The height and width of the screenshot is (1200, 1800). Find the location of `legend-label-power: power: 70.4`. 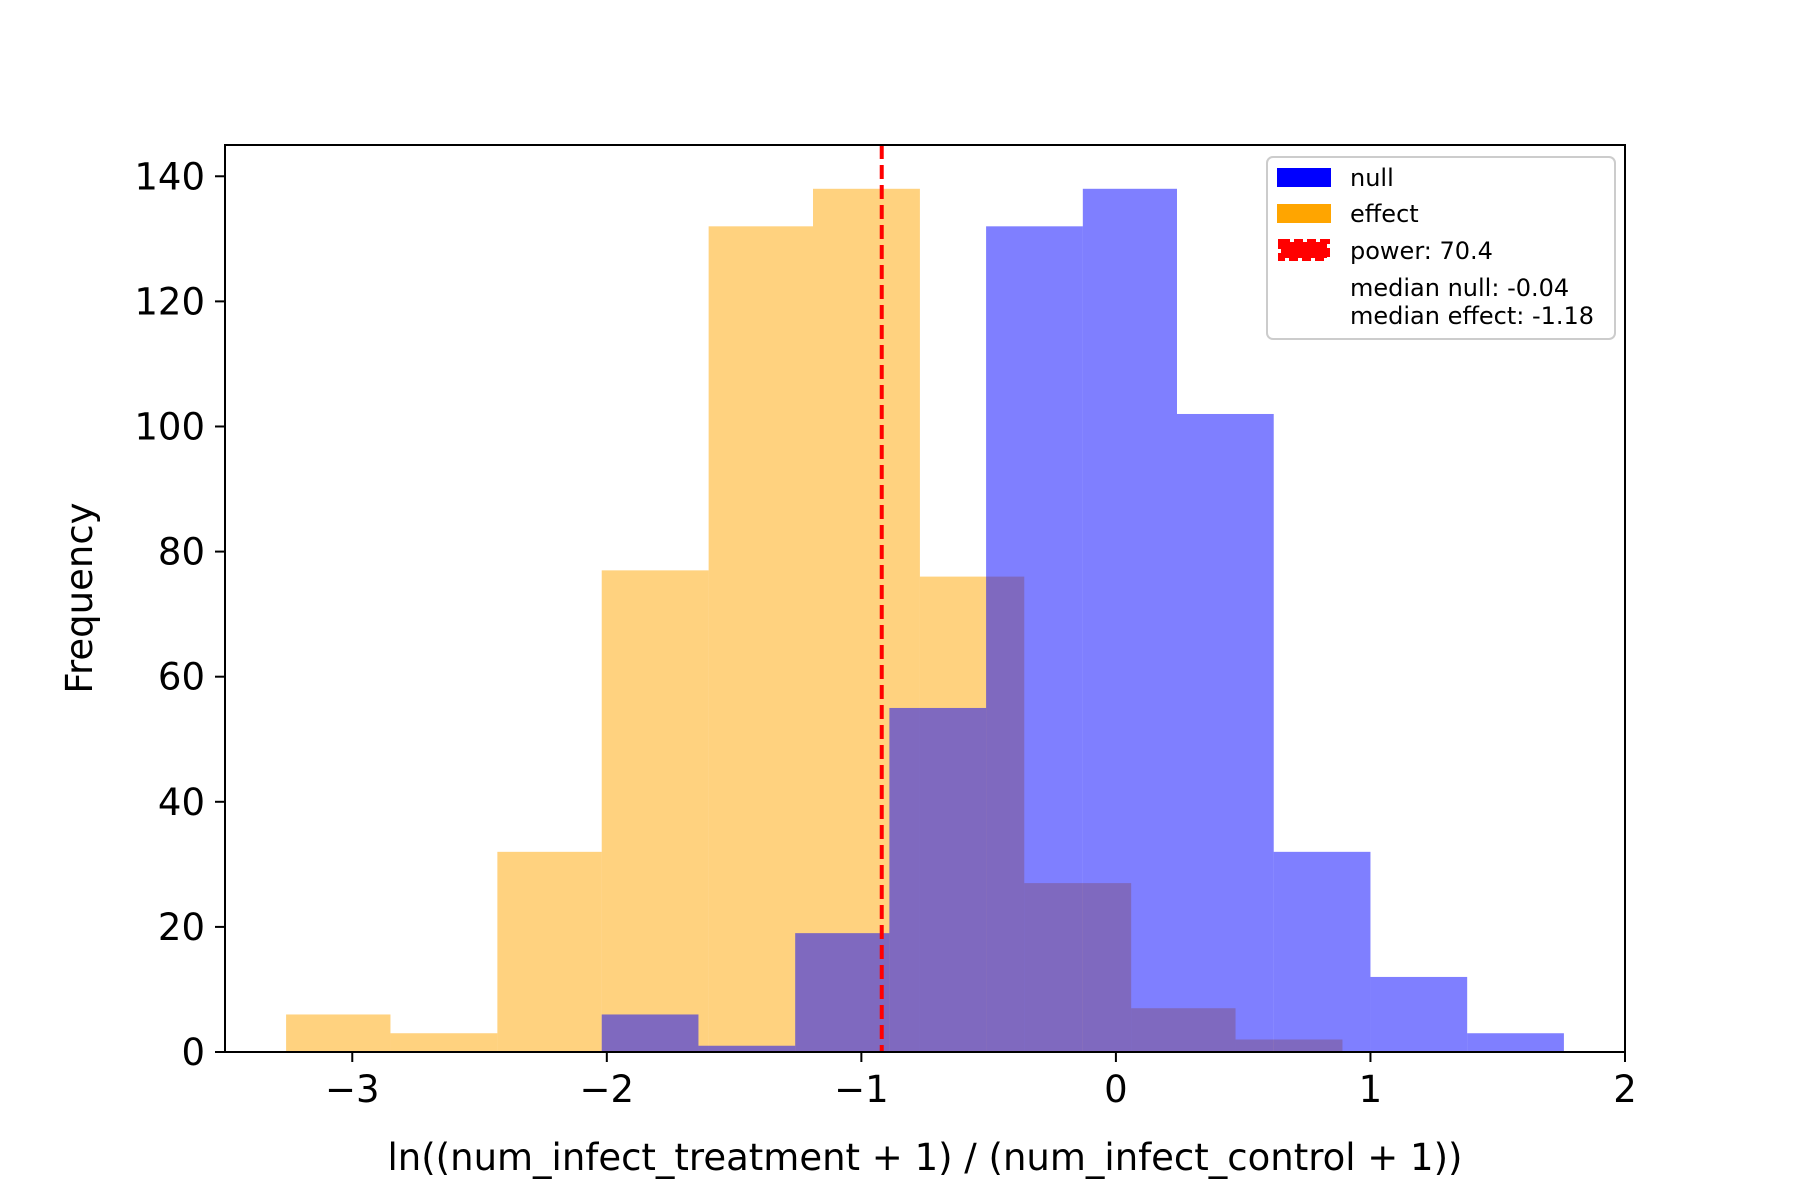

legend-label-power: power: 70.4 is located at coordinates (1421, 251).